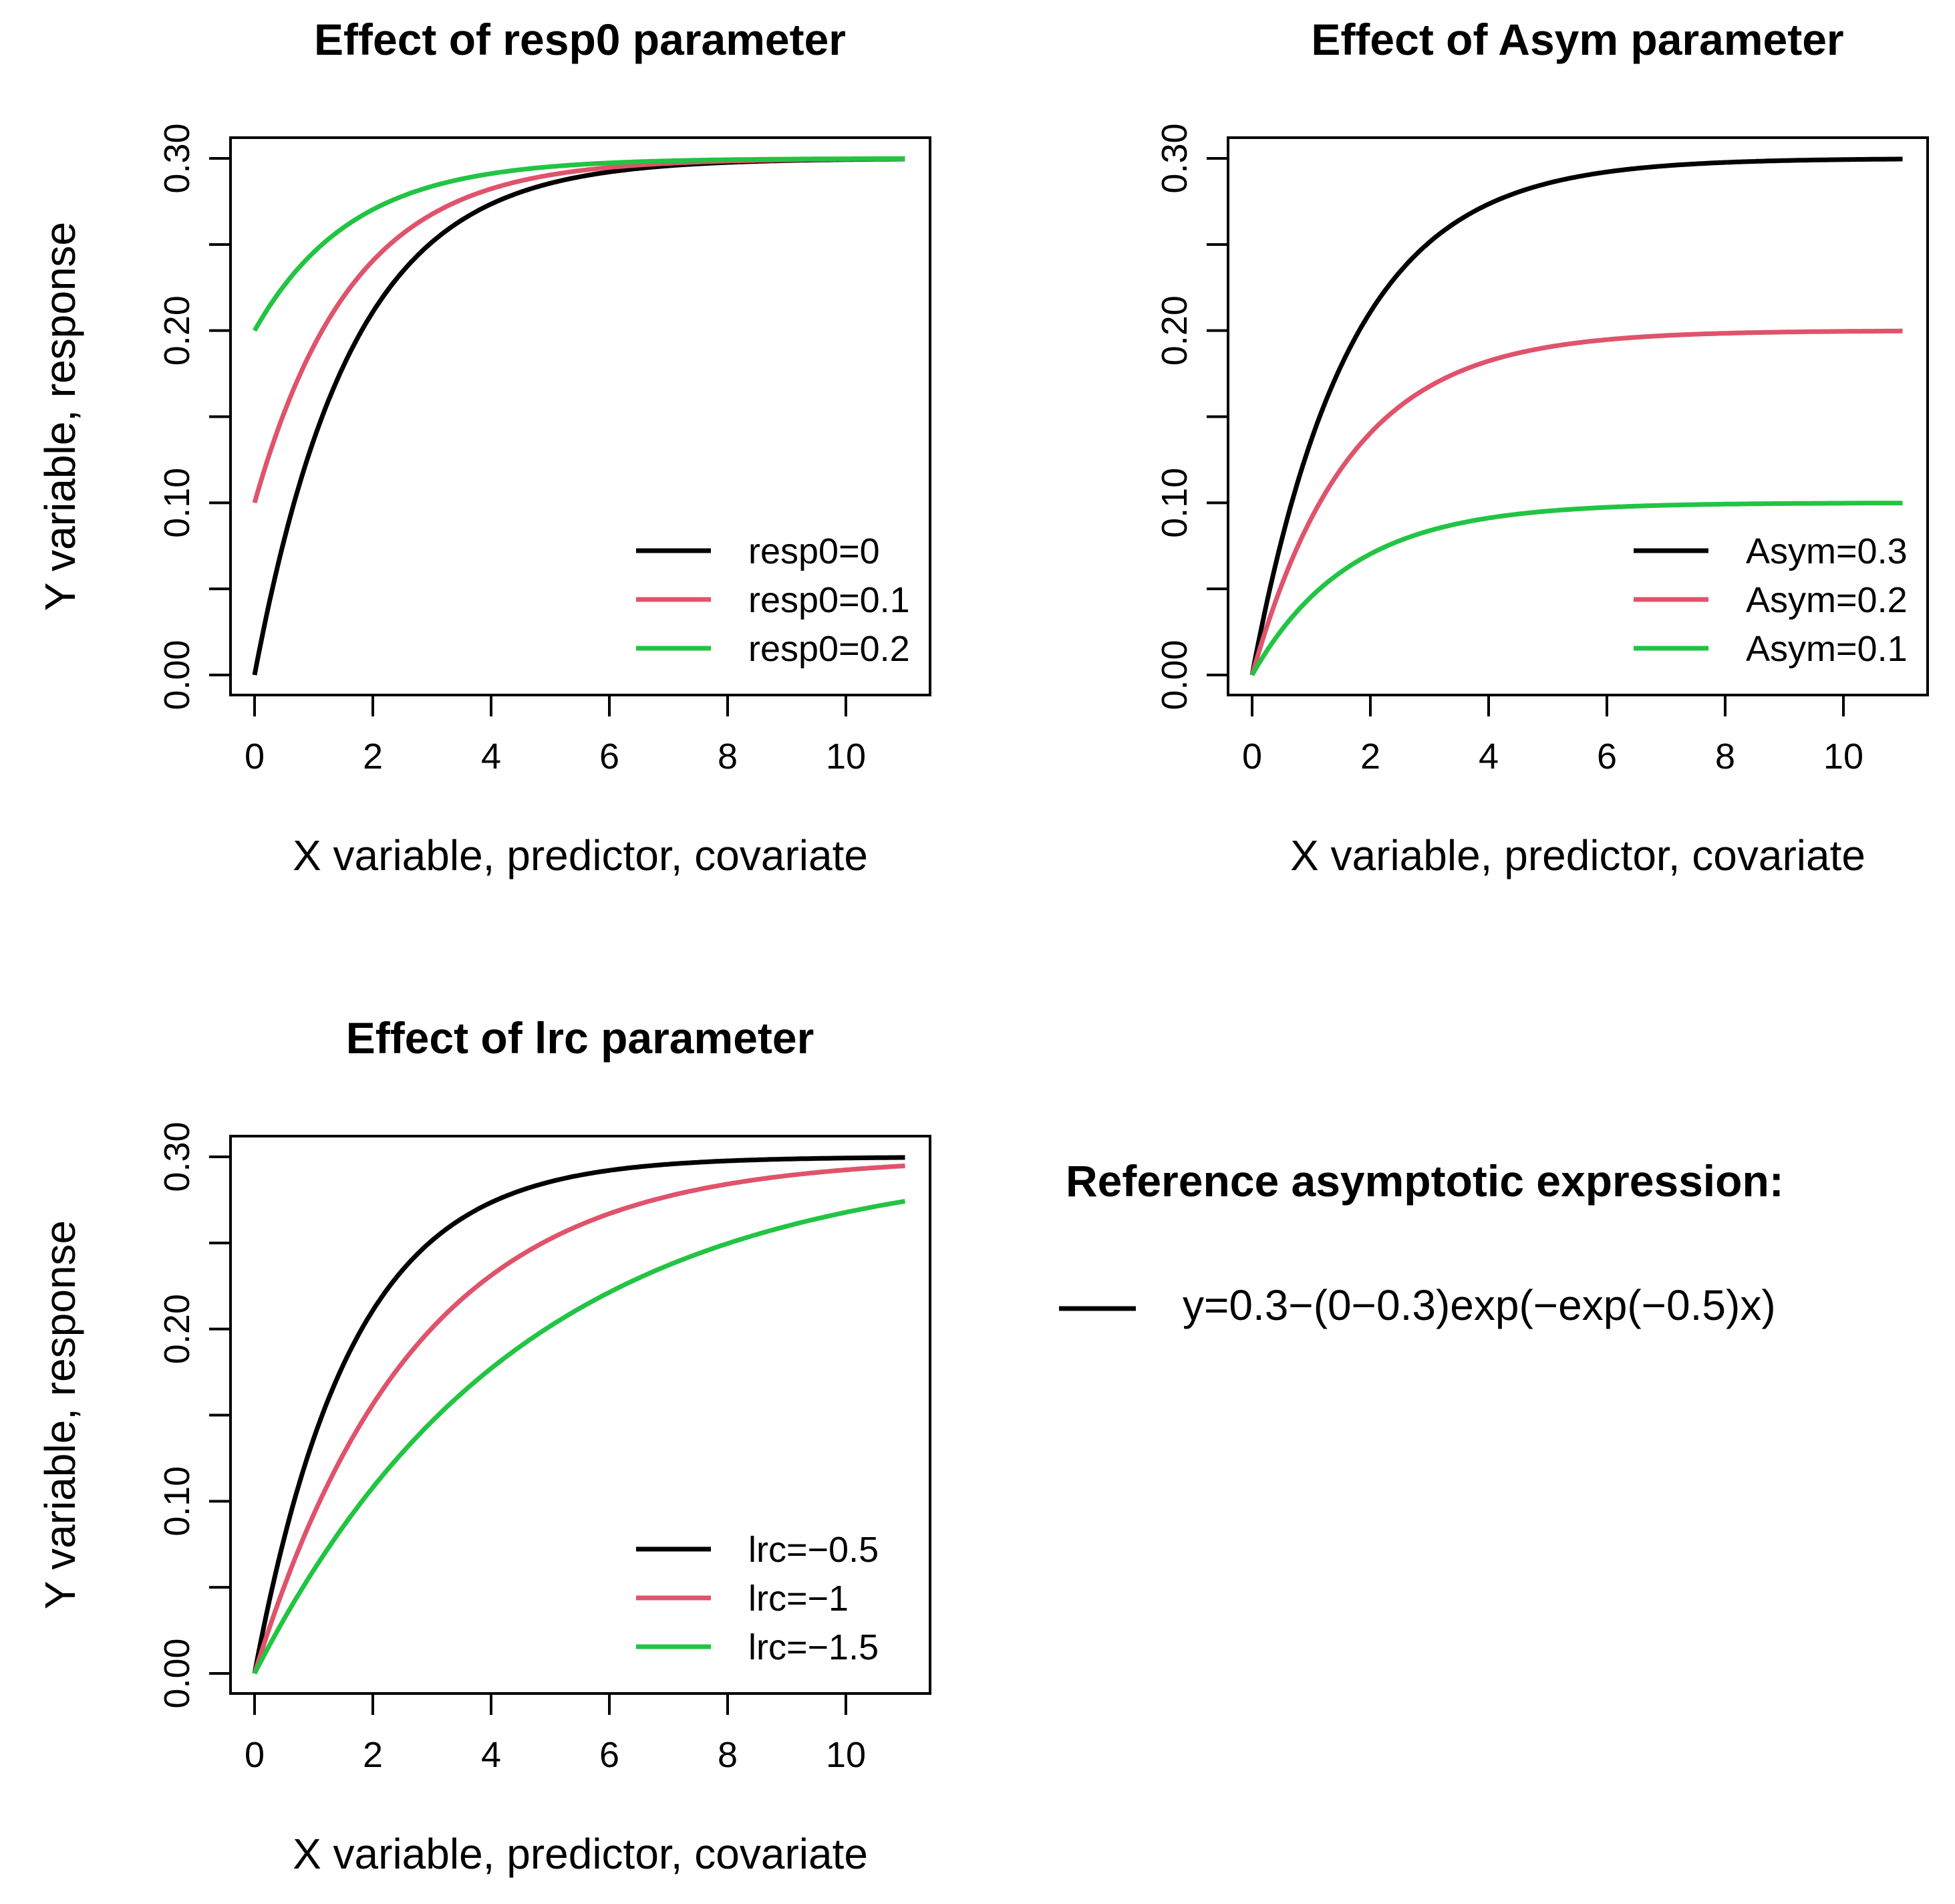 Image resolution: width=1955 pixels, height=1904 pixels. What do you see at coordinates (580, 39) in the screenshot?
I see `chart-title: Effect of resp0 parameter` at bounding box center [580, 39].